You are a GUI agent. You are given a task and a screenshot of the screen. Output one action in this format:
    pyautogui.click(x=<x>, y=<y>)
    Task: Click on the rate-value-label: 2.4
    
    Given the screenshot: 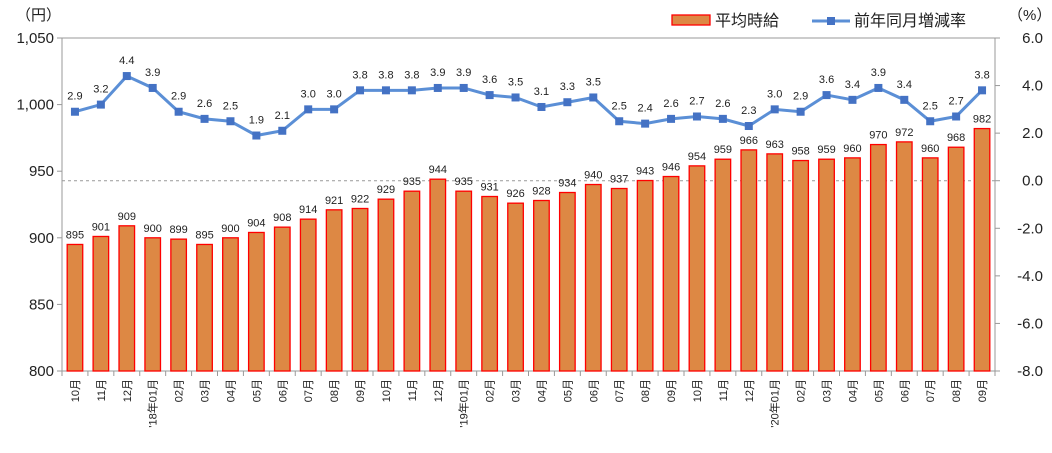 What is the action you would take?
    pyautogui.click(x=644, y=109)
    